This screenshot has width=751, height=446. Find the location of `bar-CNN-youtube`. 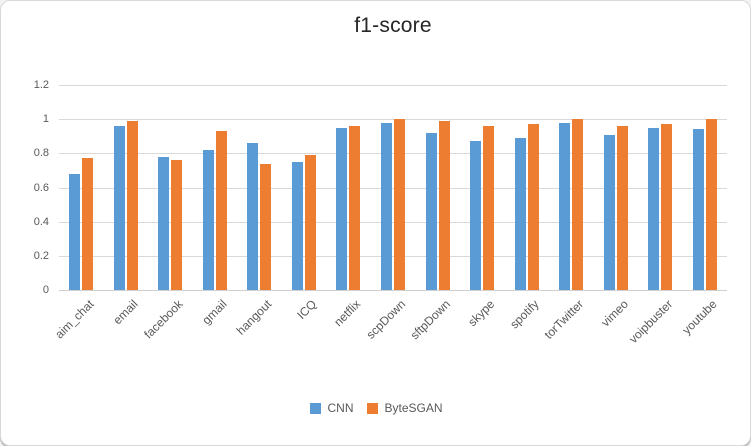

bar-CNN-youtube is located at coordinates (698, 209).